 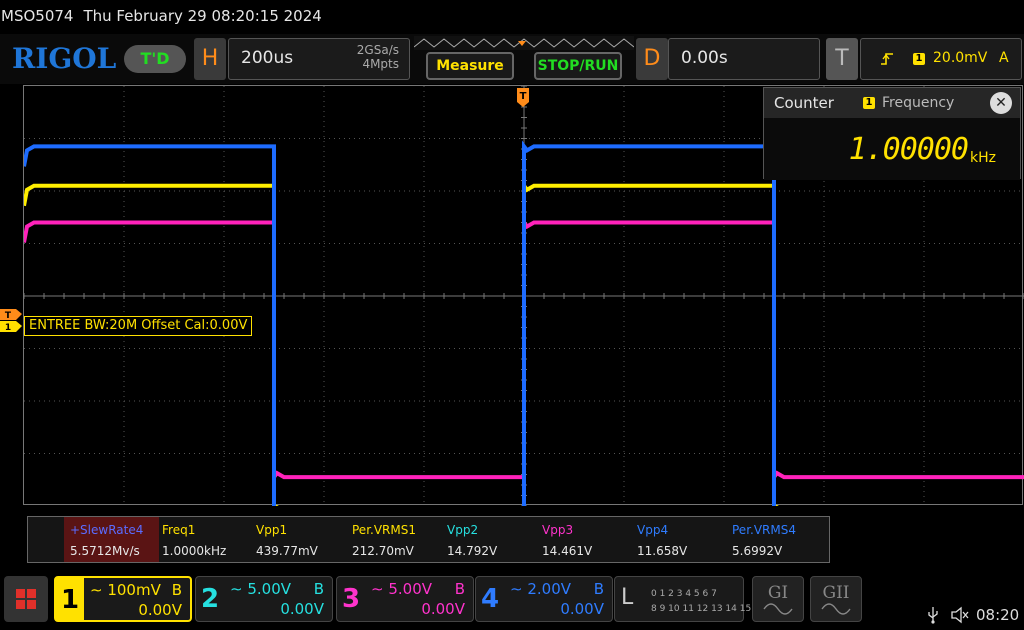 I want to click on channel3-coupling: B, so click(x=459, y=589).